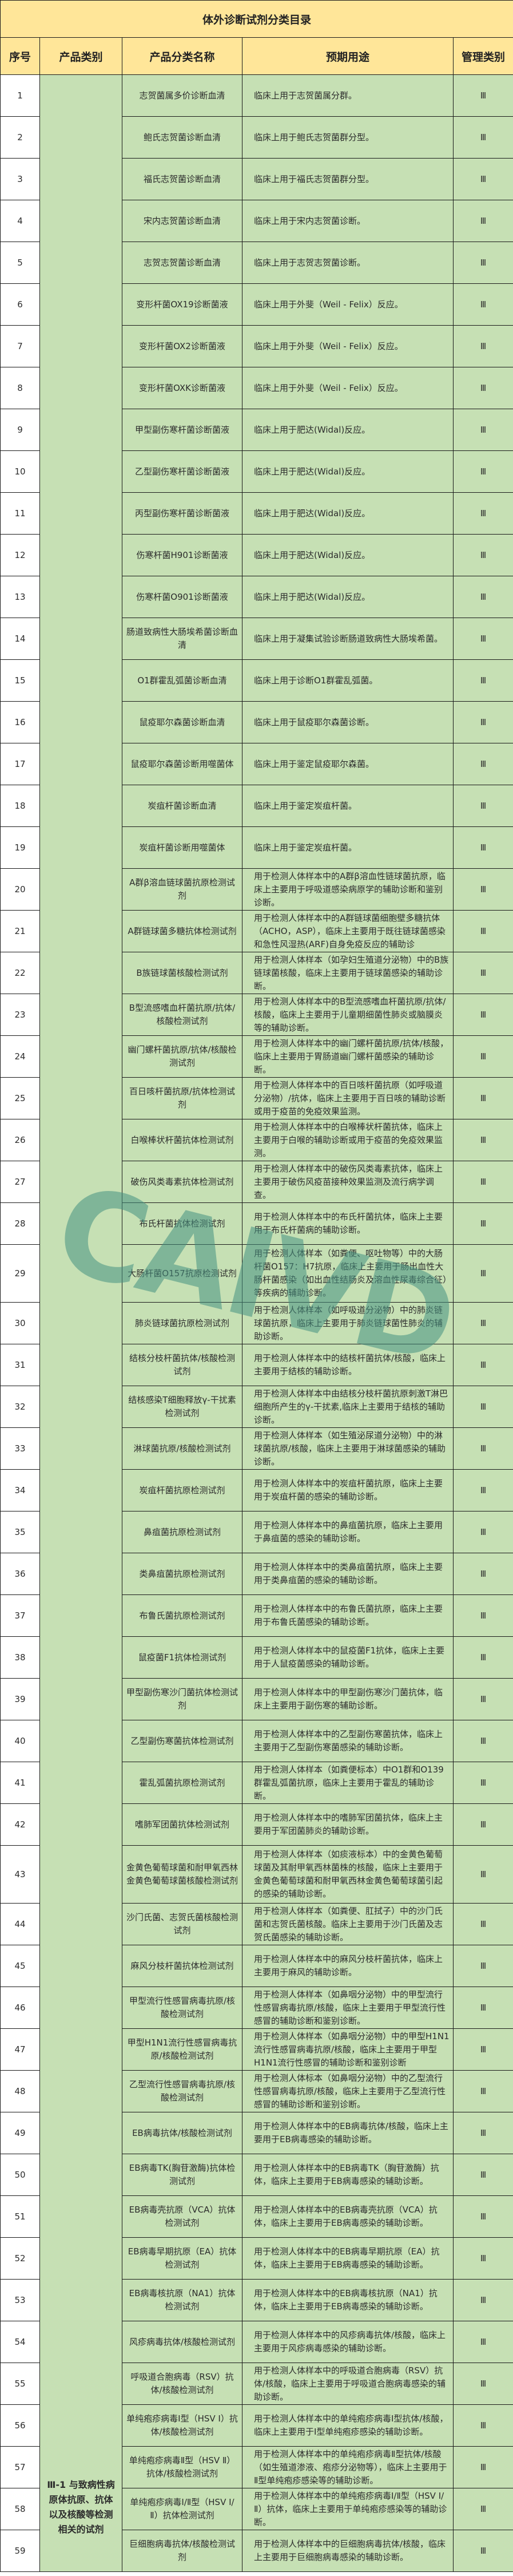 The height and width of the screenshot is (2576, 513). I want to click on product-name: 变形杆菌OXK诊断菌液, so click(182, 388).